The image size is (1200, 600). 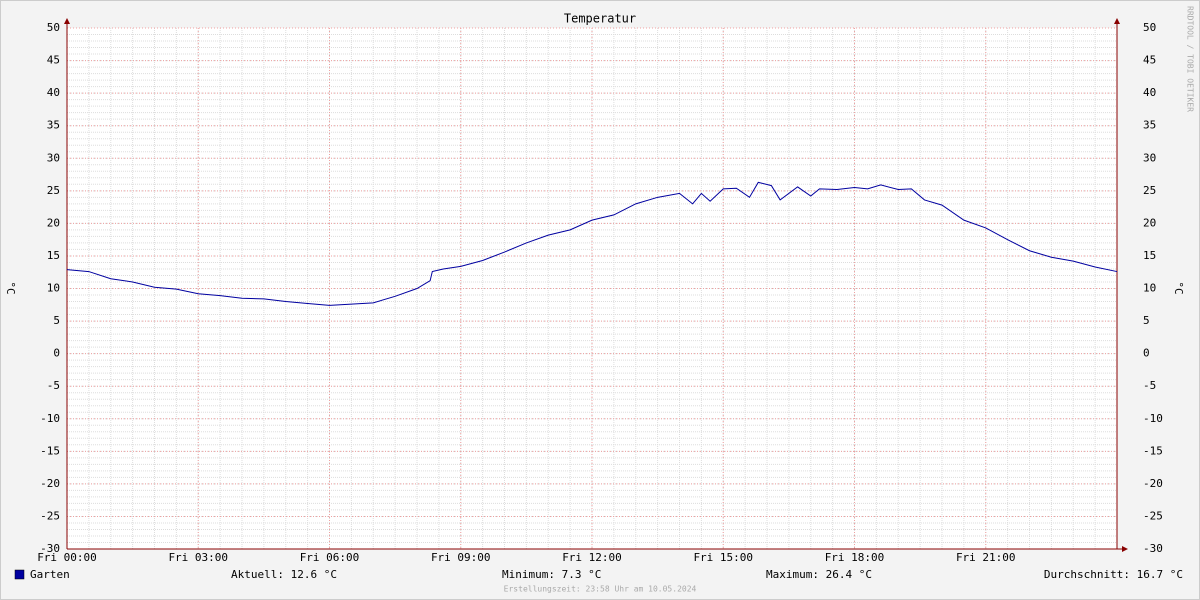 What do you see at coordinates (284, 574) in the screenshot?
I see `summary-current: Aktuell: 12.6 °C` at bounding box center [284, 574].